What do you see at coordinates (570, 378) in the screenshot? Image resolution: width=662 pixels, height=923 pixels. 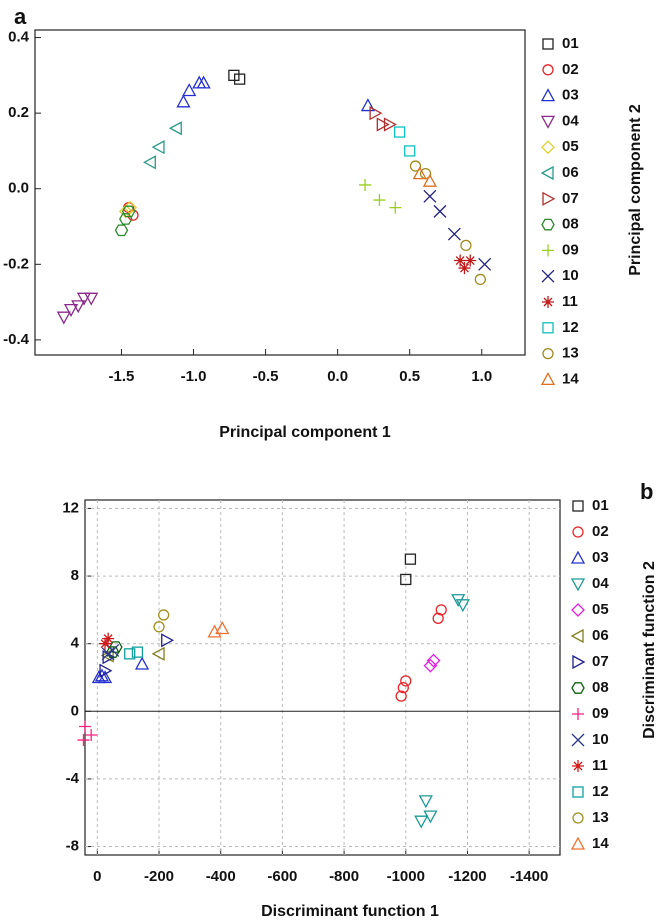 I see `legend-label: 14` at bounding box center [570, 378].